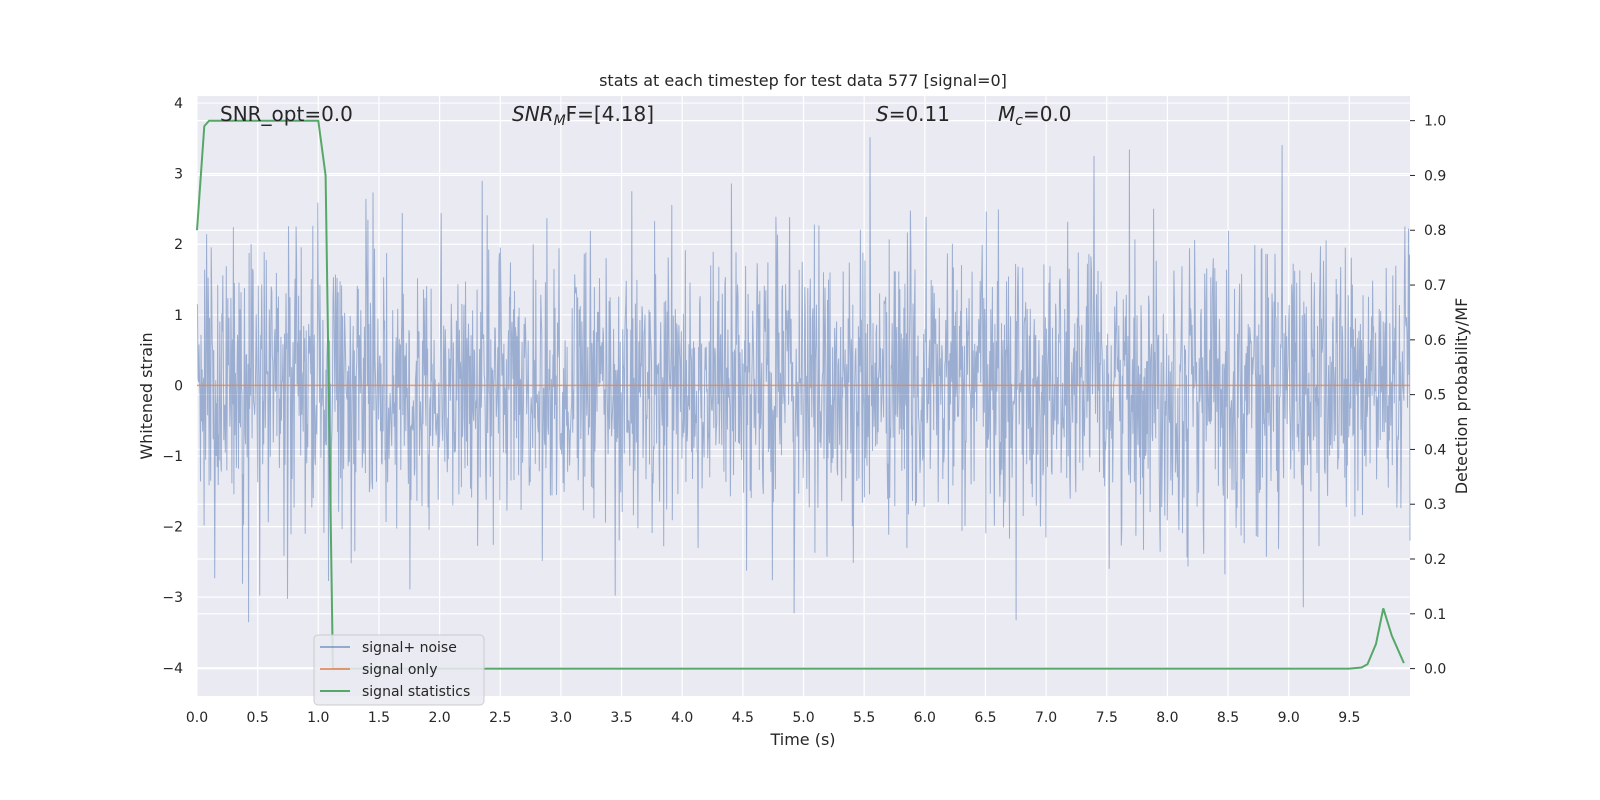 This screenshot has width=1600, height=800. What do you see at coordinates (743, 718) in the screenshot?
I see `x-tick-label: 4.5` at bounding box center [743, 718].